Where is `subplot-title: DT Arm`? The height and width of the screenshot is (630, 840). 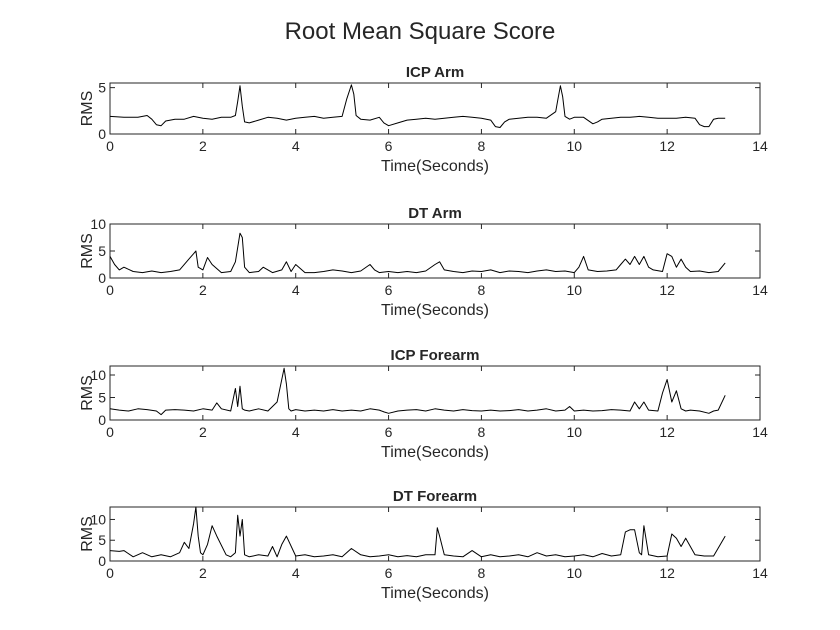 subplot-title: DT Arm is located at coordinates (435, 213).